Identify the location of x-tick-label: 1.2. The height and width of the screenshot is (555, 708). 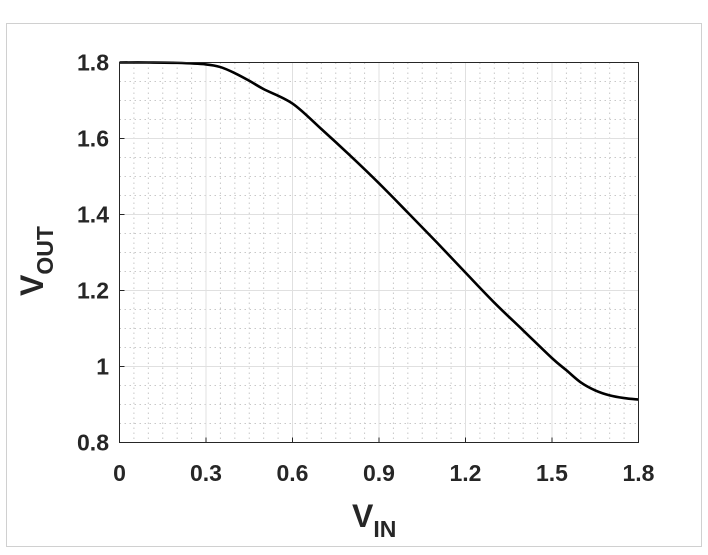
(466, 473).